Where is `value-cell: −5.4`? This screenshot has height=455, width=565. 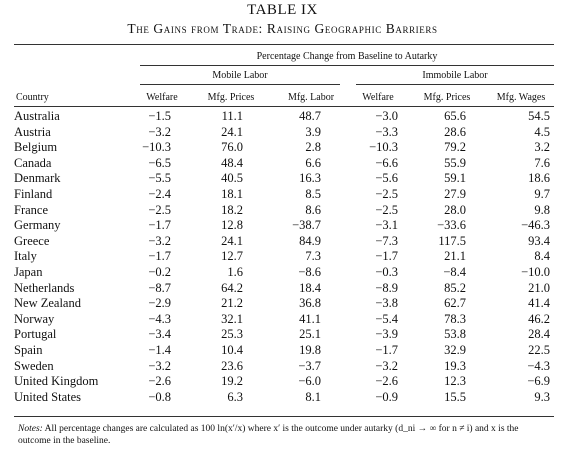 value-cell: −5.4 is located at coordinates (386, 318).